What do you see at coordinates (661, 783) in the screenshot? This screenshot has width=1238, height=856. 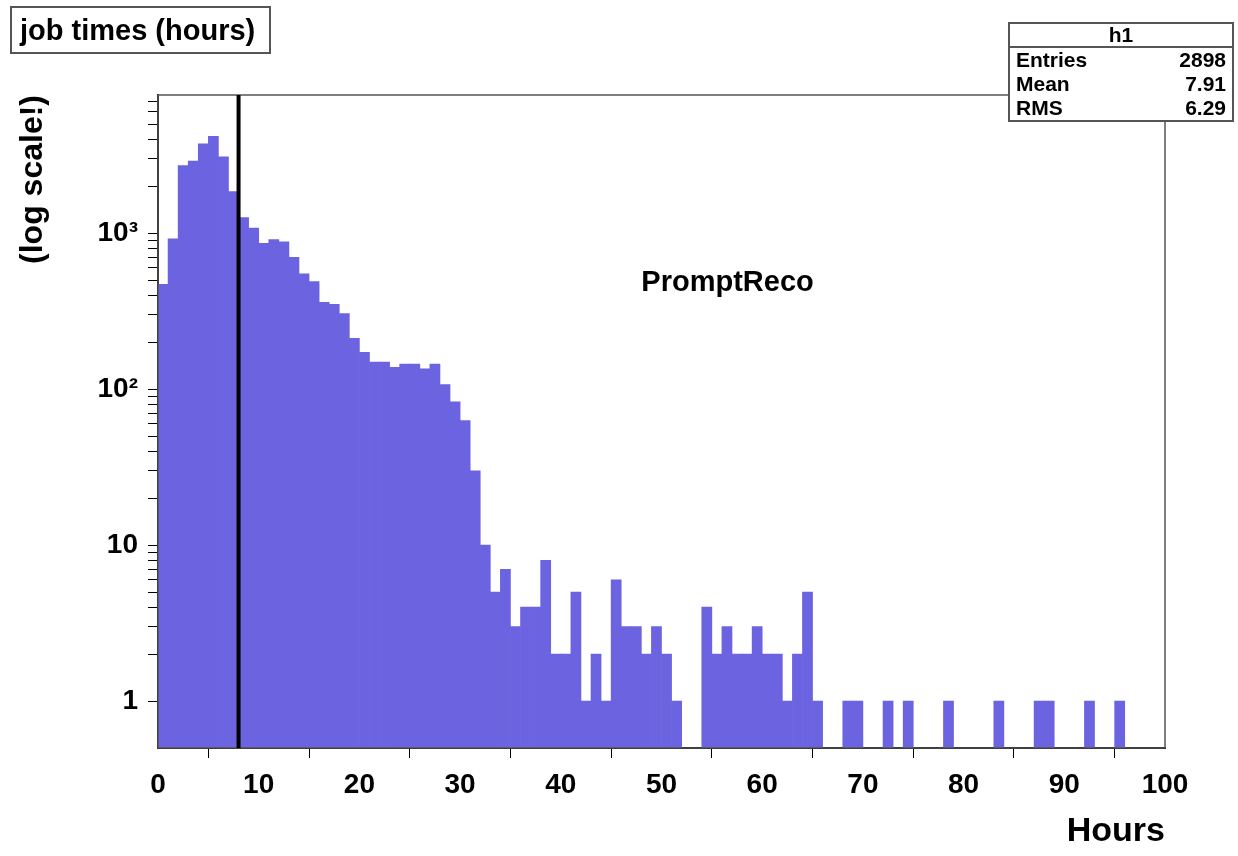 I see `x-tick-label: 50` at bounding box center [661, 783].